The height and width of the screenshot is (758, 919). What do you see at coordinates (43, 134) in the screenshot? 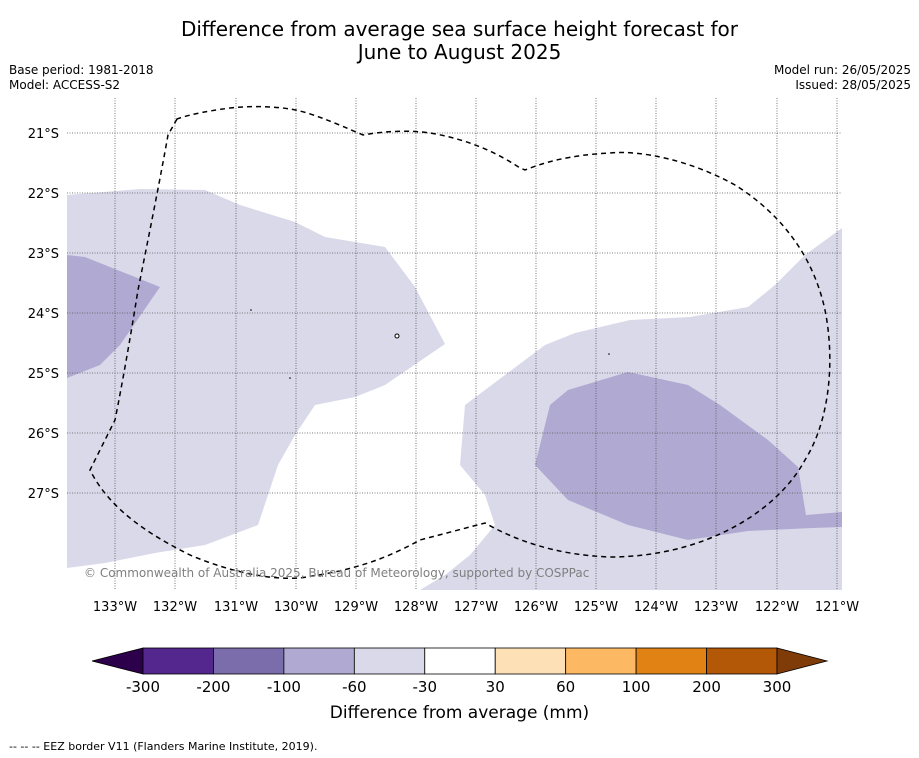
I see `lat-label: 21°S` at bounding box center [43, 134].